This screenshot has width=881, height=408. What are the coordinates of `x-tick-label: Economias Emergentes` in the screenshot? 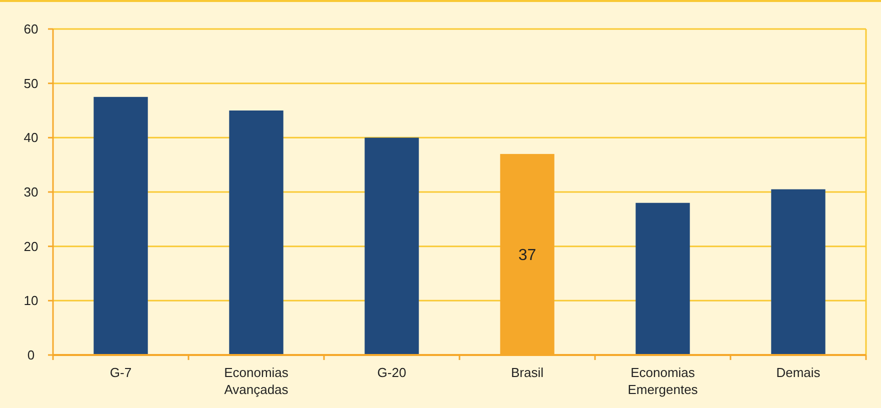 It's located at (663, 381).